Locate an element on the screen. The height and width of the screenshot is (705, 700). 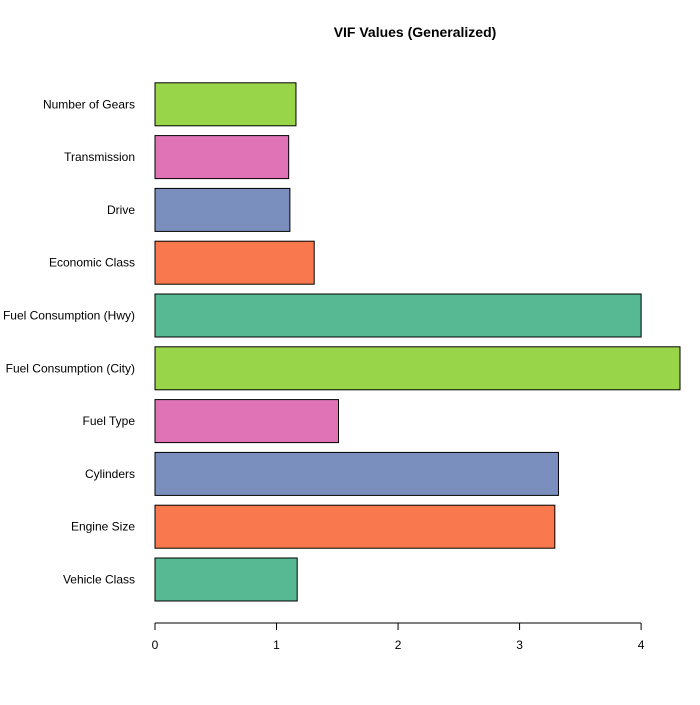
bar-fuel-consumption-city is located at coordinates (417, 368).